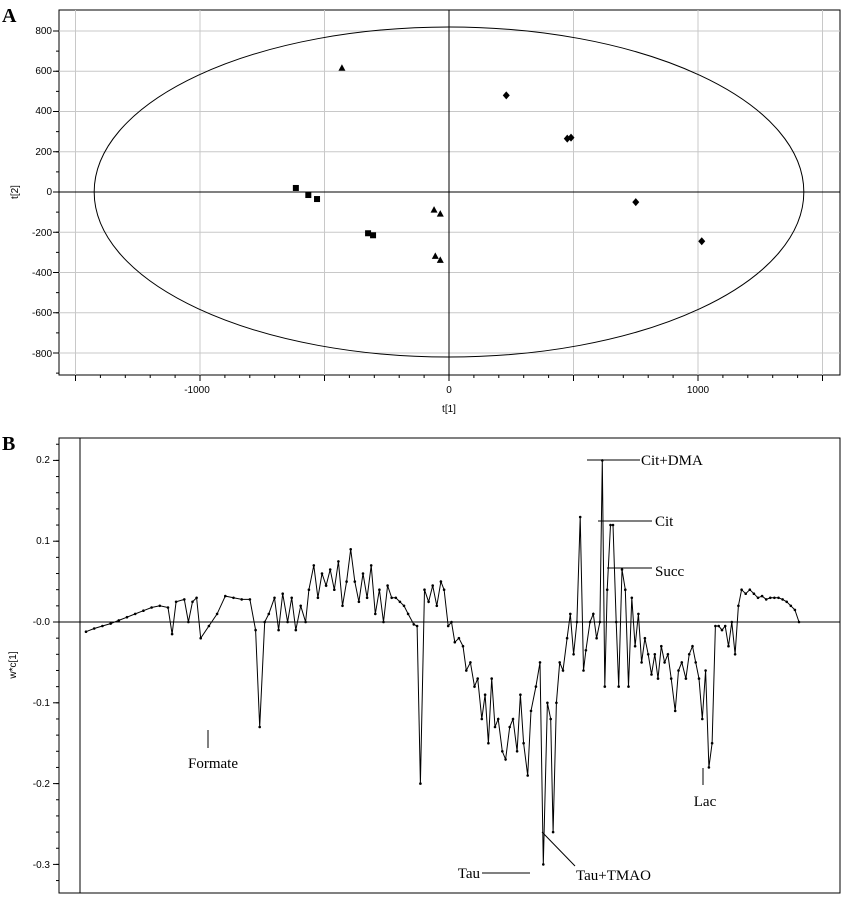  Describe the element at coordinates (449, 409) in the screenshot. I see `x-axis-label: t[1]` at that location.